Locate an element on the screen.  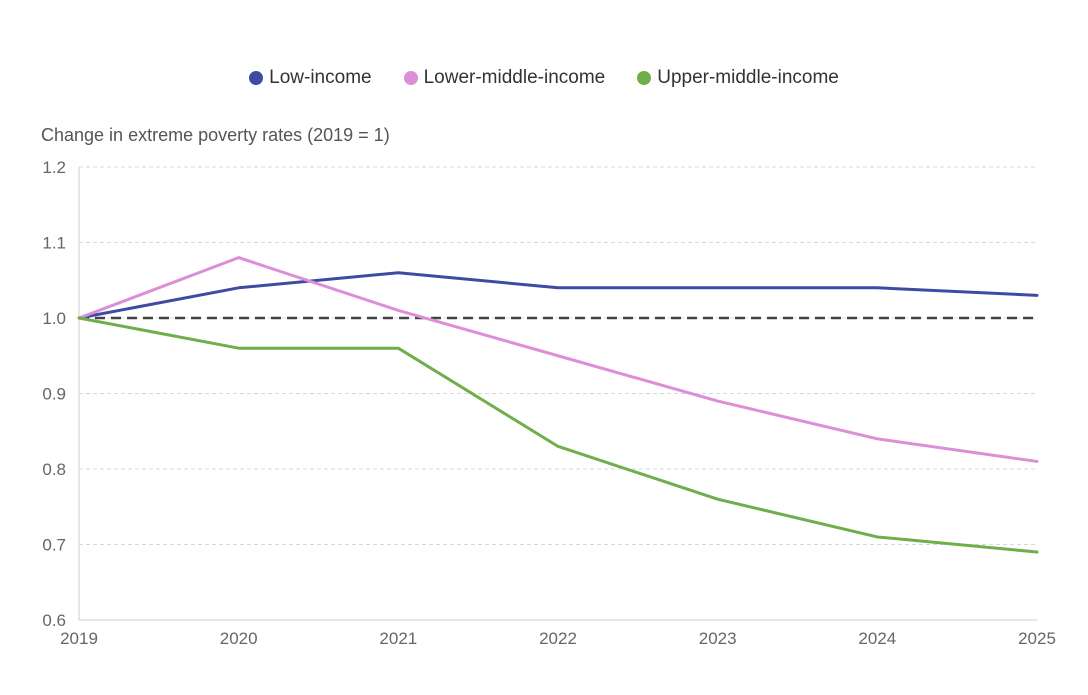
series-line-low-income is located at coordinates (558, 295).